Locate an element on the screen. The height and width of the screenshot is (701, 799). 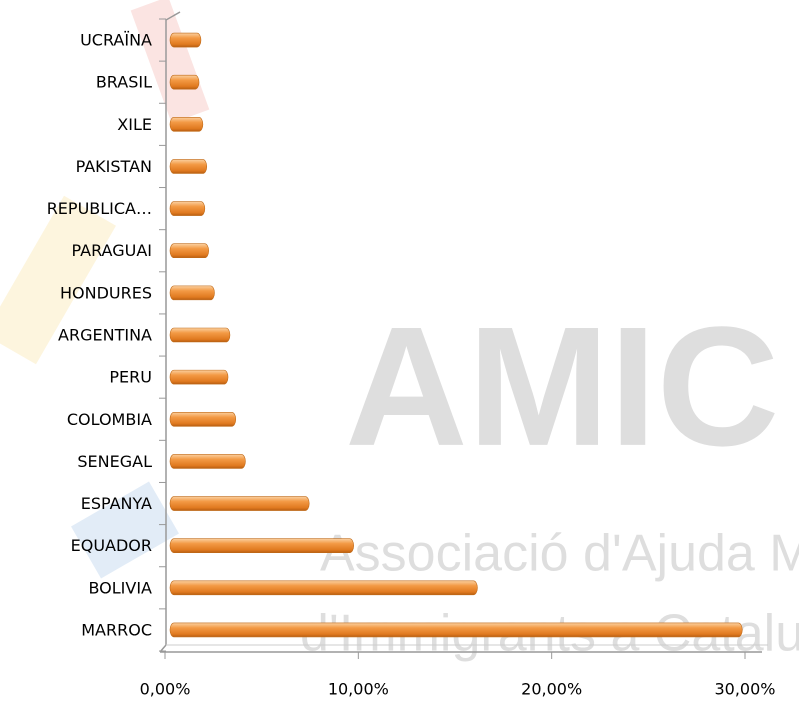
y-tick-label: PERU is located at coordinates (130, 377).